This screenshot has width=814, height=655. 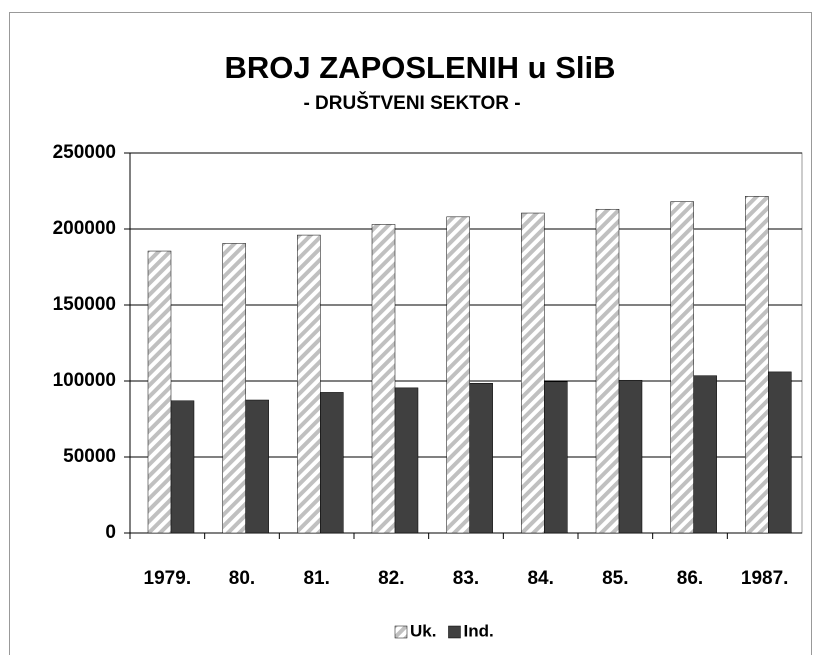 I want to click on y-tick-label: 200000, so click(x=84, y=228).